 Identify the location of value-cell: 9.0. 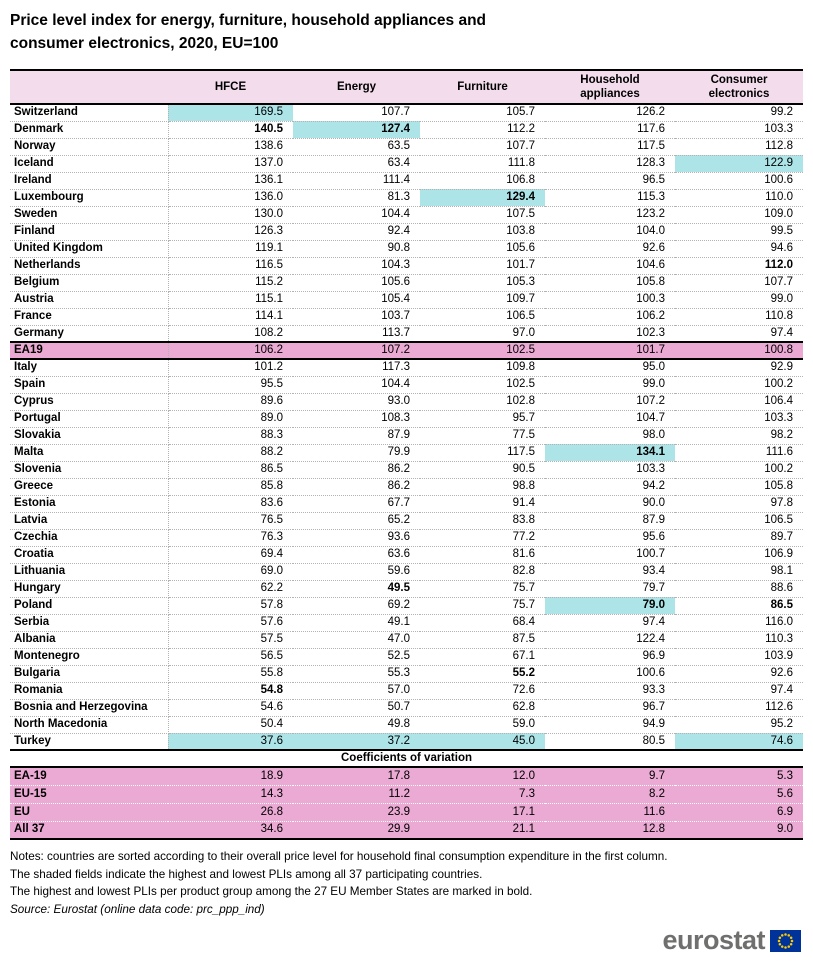
(739, 831).